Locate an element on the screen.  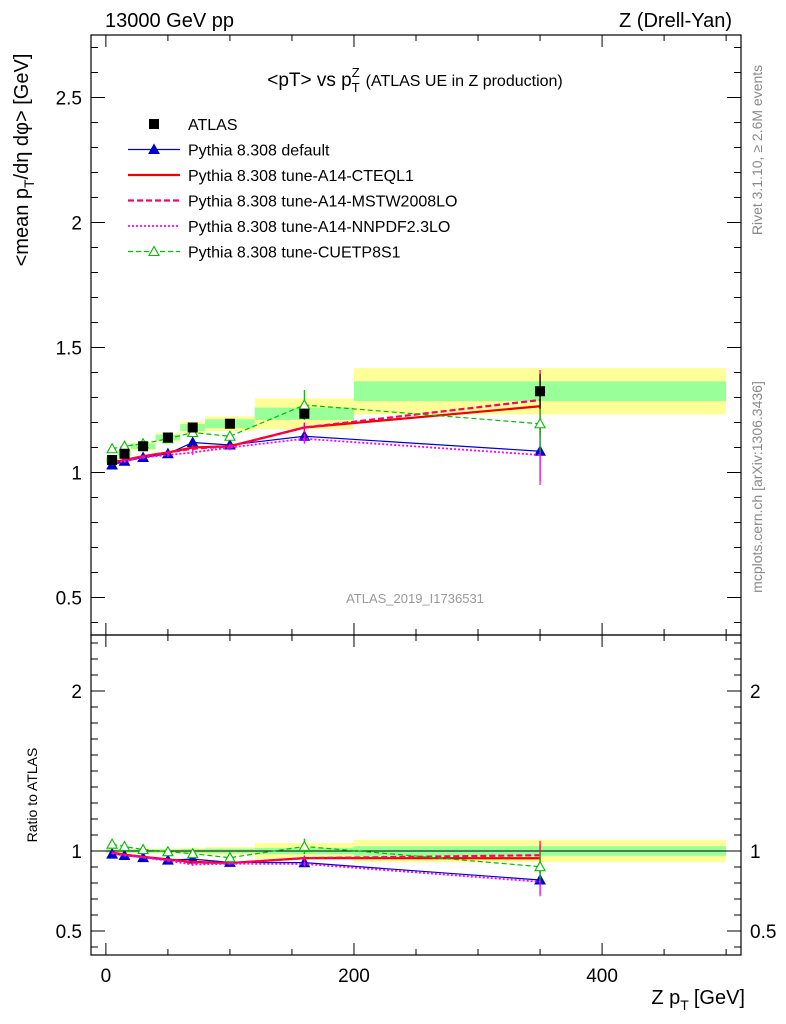
ratio-y-tick-label: 1 is located at coordinates (76, 852).